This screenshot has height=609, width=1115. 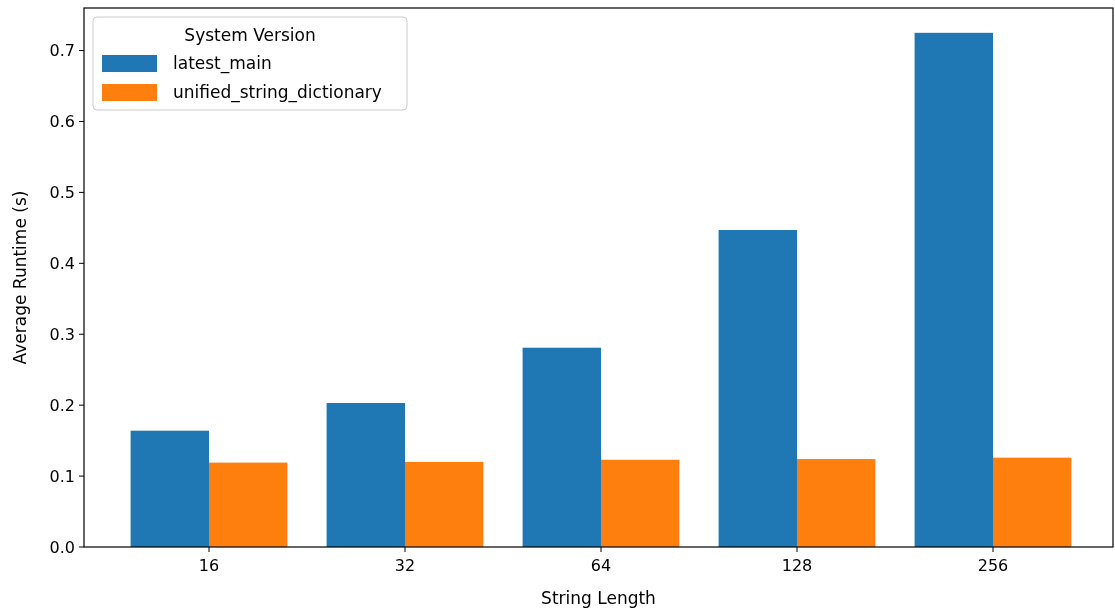 What do you see at coordinates (405, 565) in the screenshot?
I see `x-tick-label: 32` at bounding box center [405, 565].